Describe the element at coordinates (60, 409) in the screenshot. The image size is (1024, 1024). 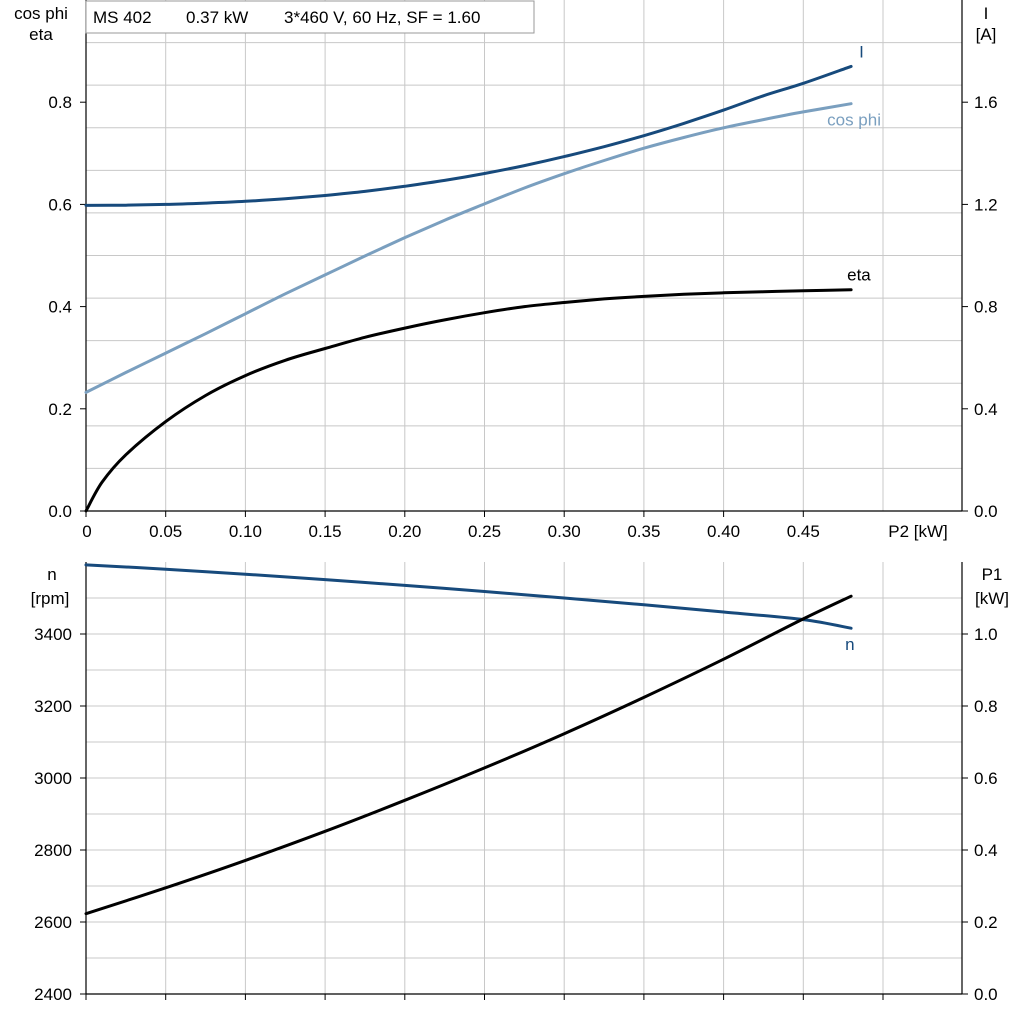
I see `left-tick-label: 0.2` at that location.